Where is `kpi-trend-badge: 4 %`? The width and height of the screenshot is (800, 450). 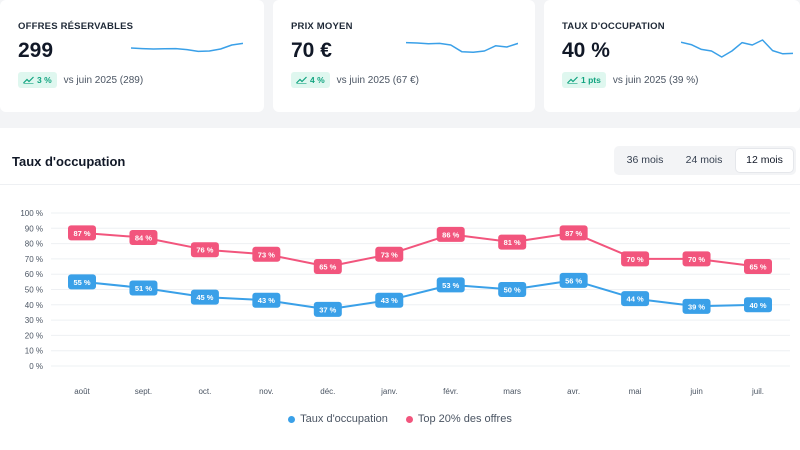
kpi-trend-badge: 4 % is located at coordinates (310, 80).